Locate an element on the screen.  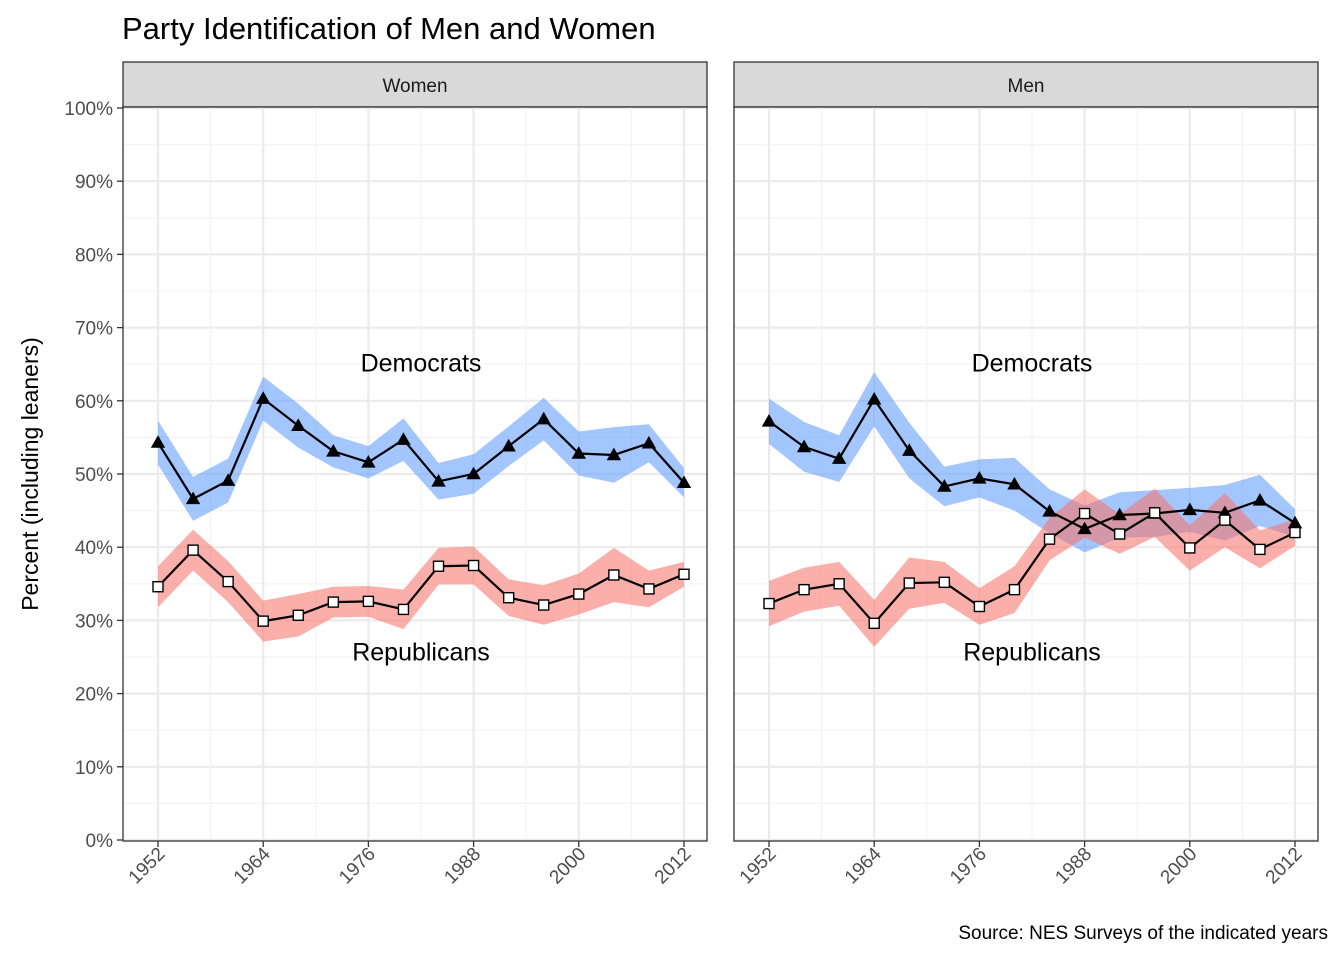
y-axis-label: Percent (including leaners) is located at coordinates (30, 474).